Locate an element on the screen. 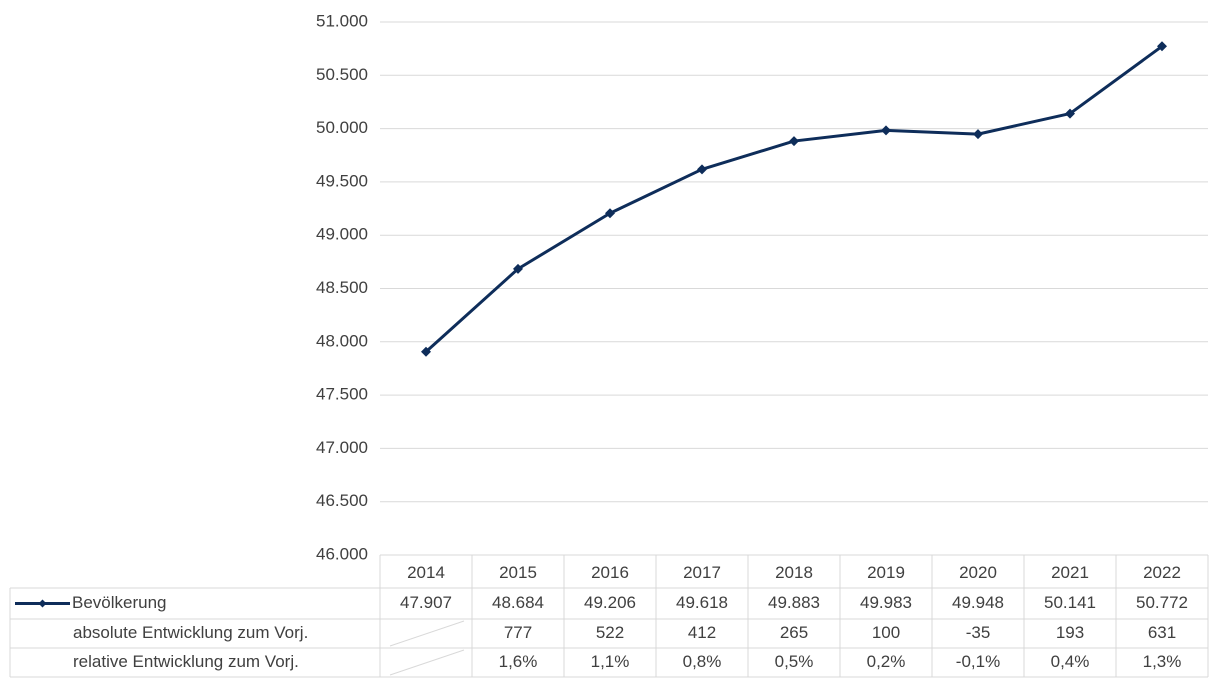  table-value: 47.907 is located at coordinates (426, 602).